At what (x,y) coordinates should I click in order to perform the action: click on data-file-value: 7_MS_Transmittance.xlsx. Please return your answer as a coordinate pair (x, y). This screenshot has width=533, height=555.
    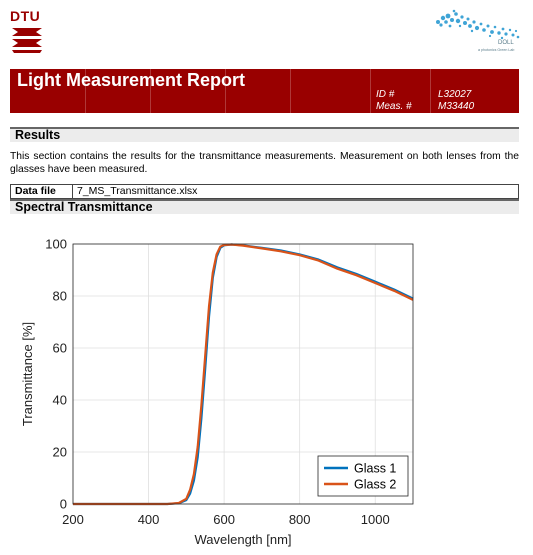
    Looking at the image, I should click on (137, 191).